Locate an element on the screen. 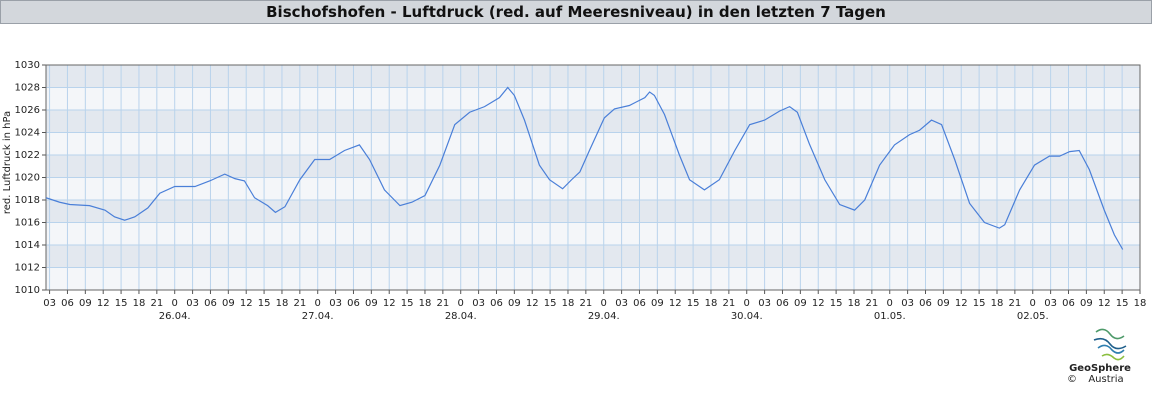 This screenshot has width=1152, height=400. copyright: © is located at coordinates (1072, 379).